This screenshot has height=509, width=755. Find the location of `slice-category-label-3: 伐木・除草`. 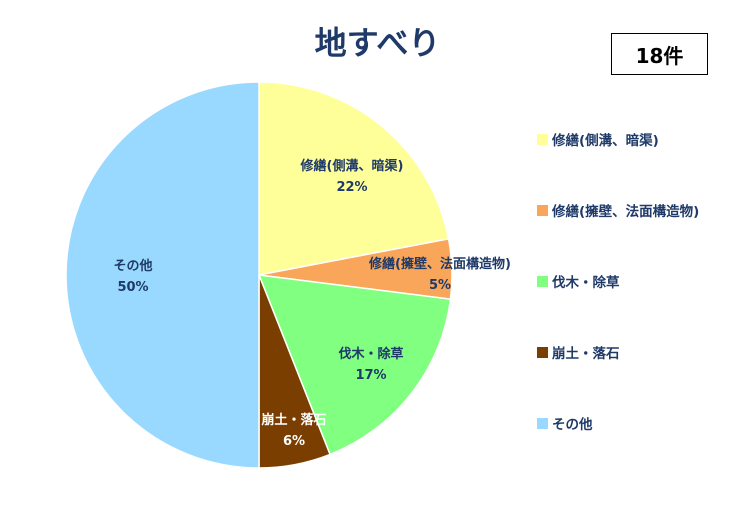

slice-category-label-3: 伐木・除草 is located at coordinates (370, 354).